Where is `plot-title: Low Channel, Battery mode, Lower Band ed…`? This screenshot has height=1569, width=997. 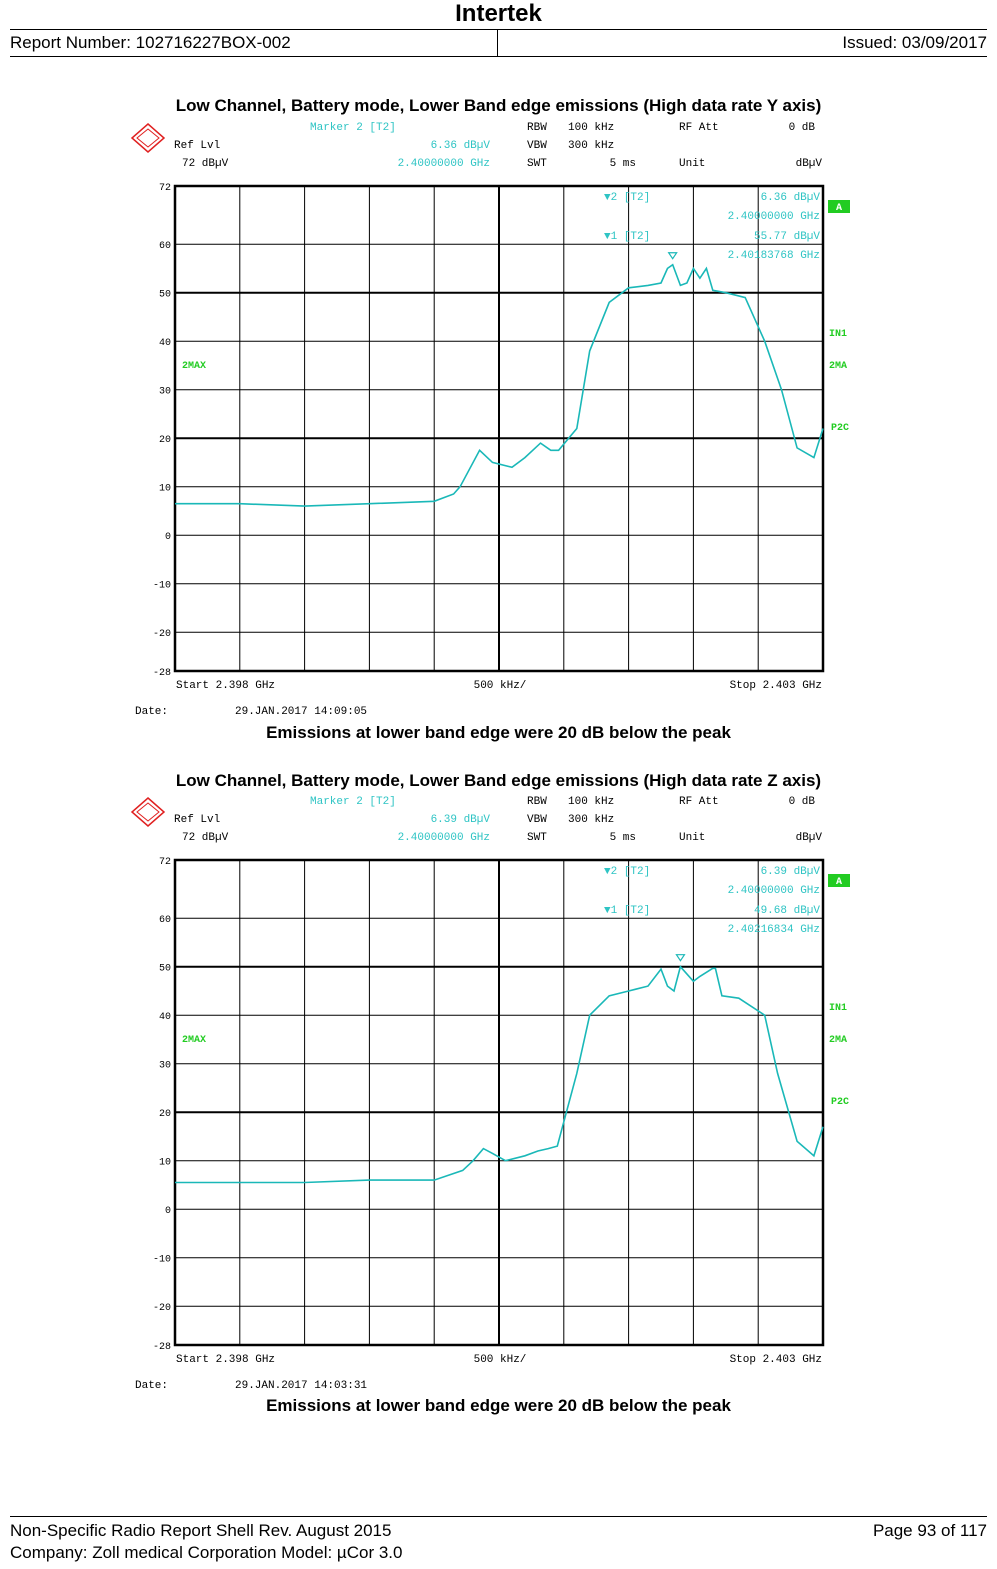
plot-title: Low Channel, Battery mode, Lower Band ed… is located at coordinates (498, 105).